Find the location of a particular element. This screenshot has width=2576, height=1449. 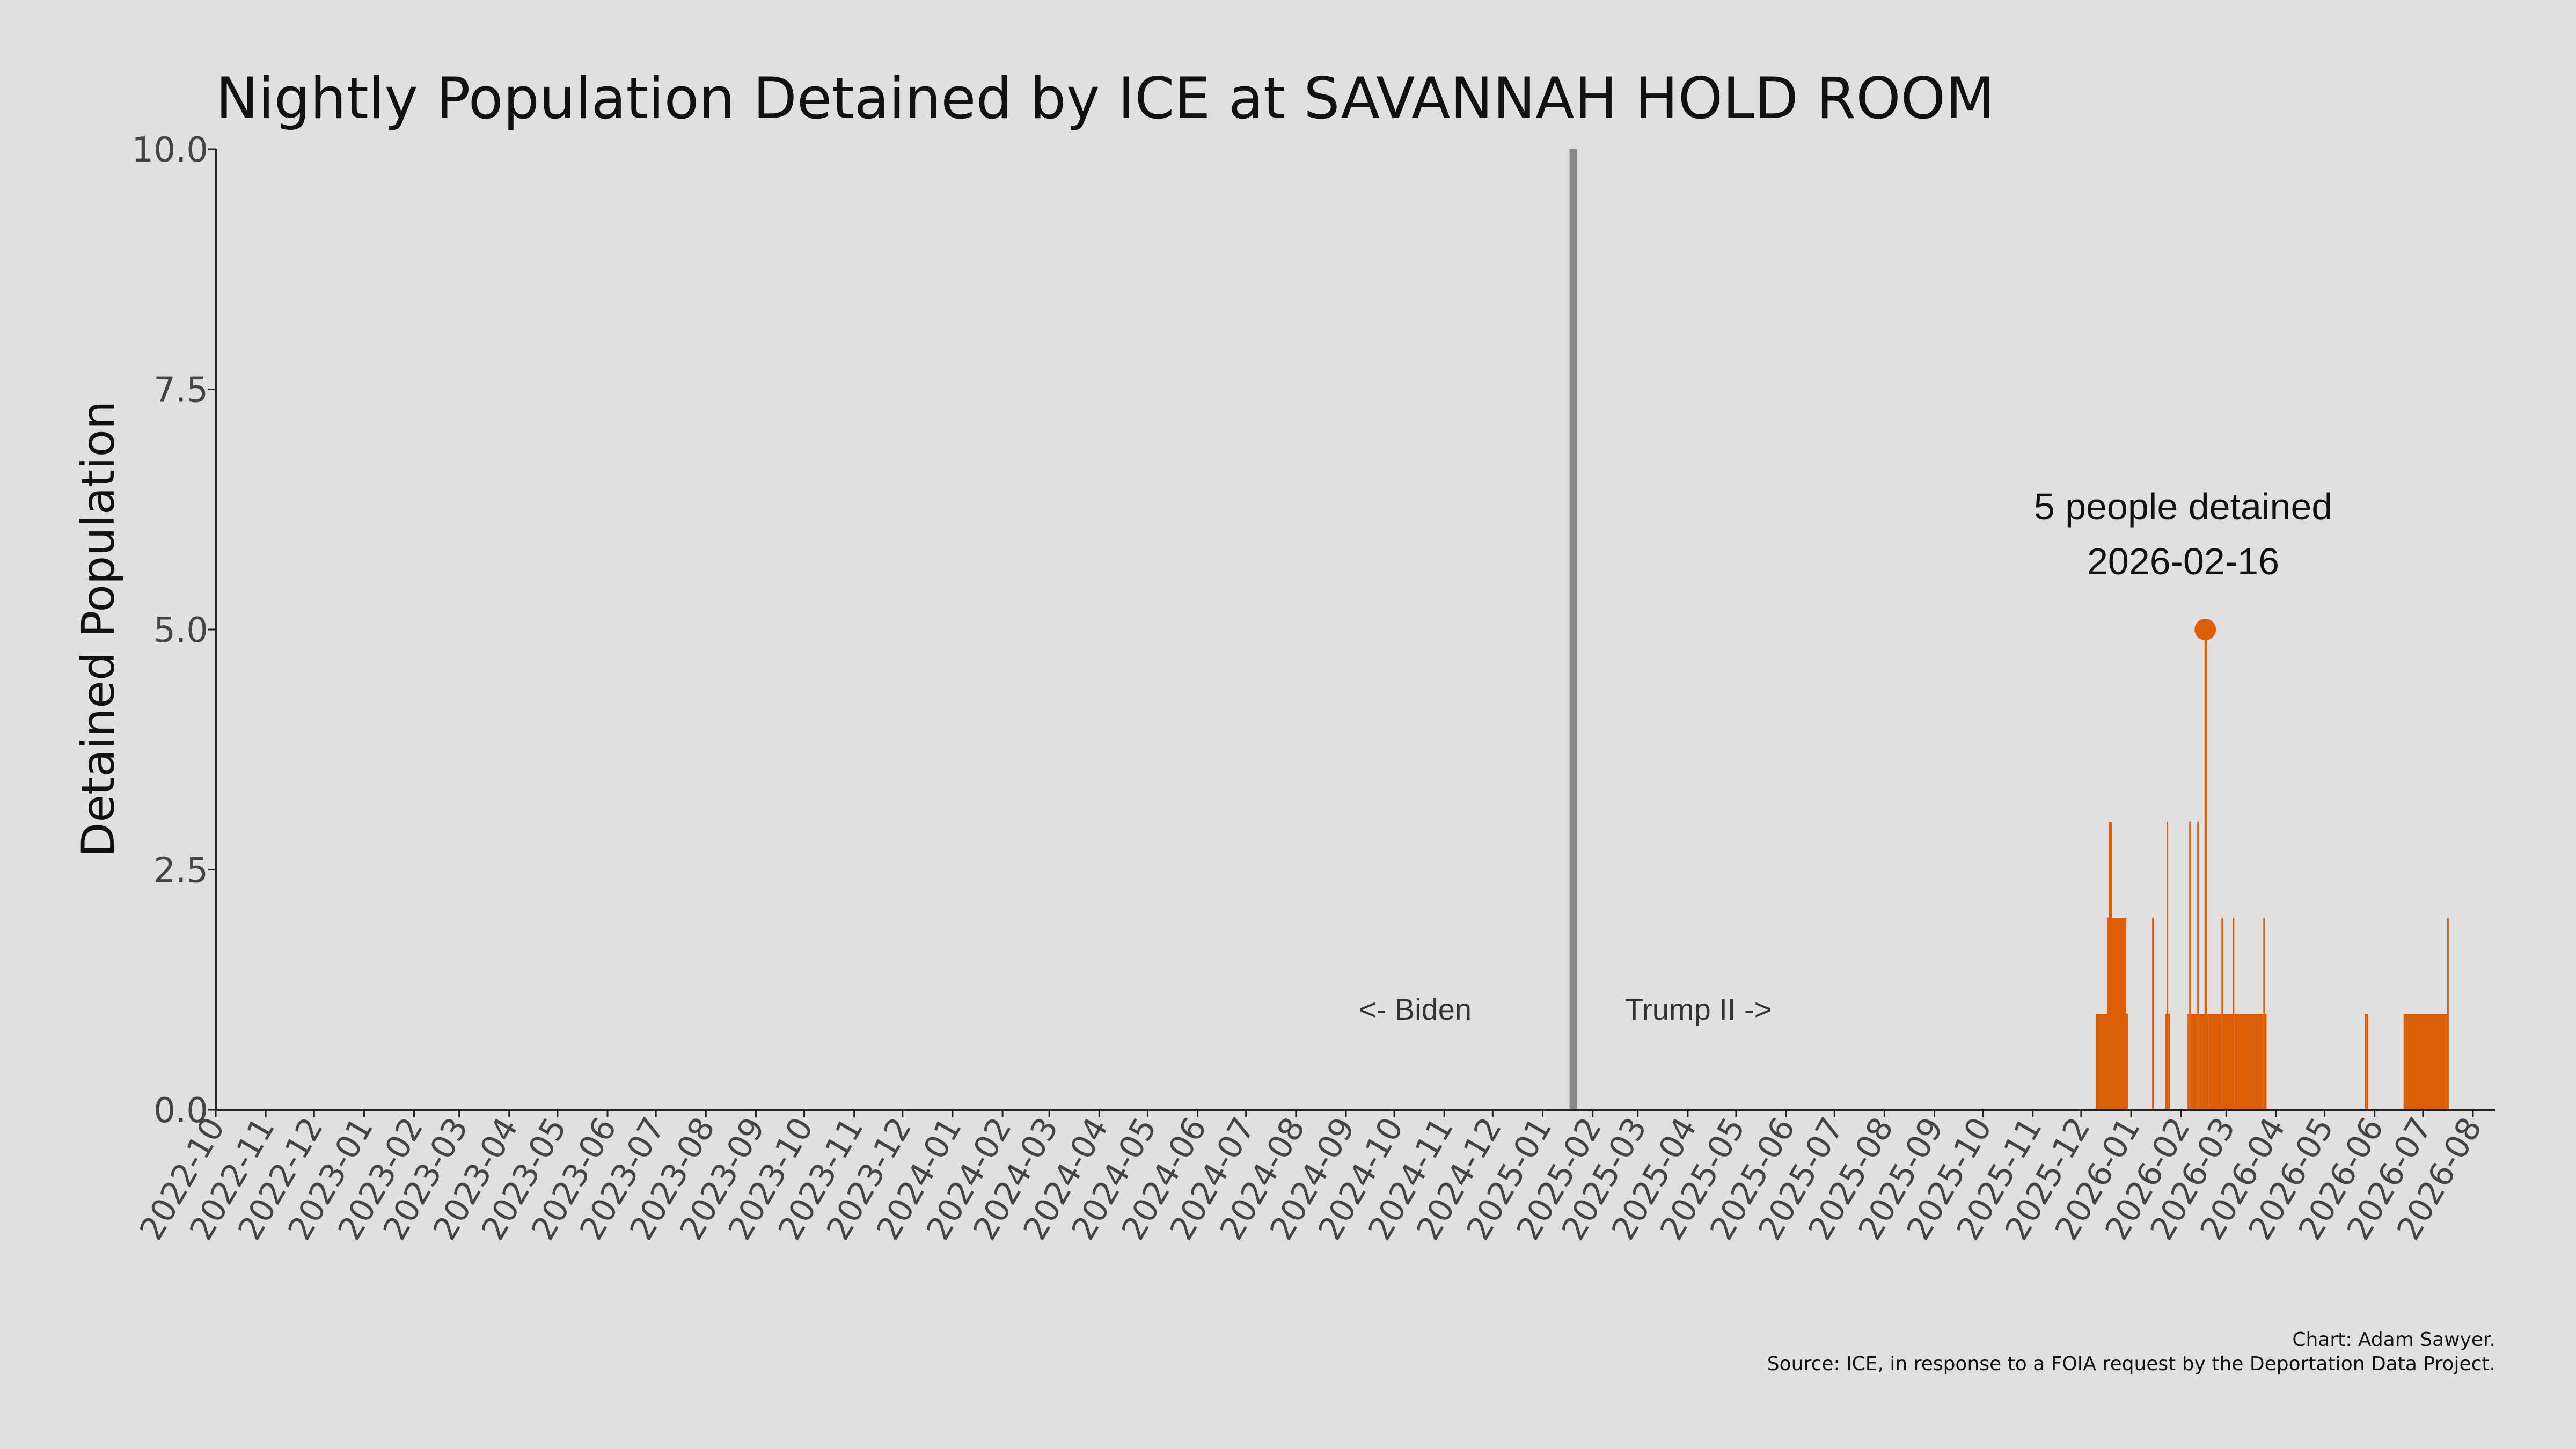

era-label-trump: Trump II -> is located at coordinates (1698, 1009).